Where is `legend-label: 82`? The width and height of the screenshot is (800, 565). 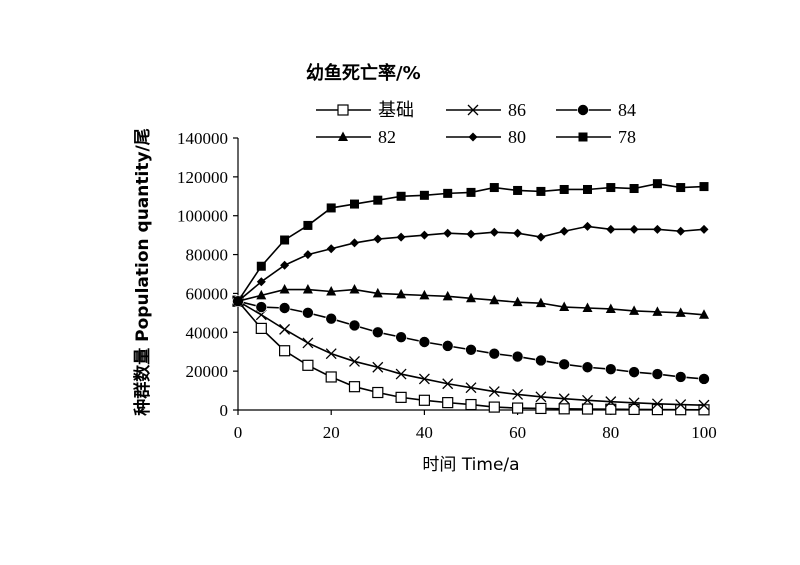
legend-label: 82 is located at coordinates (387, 137).